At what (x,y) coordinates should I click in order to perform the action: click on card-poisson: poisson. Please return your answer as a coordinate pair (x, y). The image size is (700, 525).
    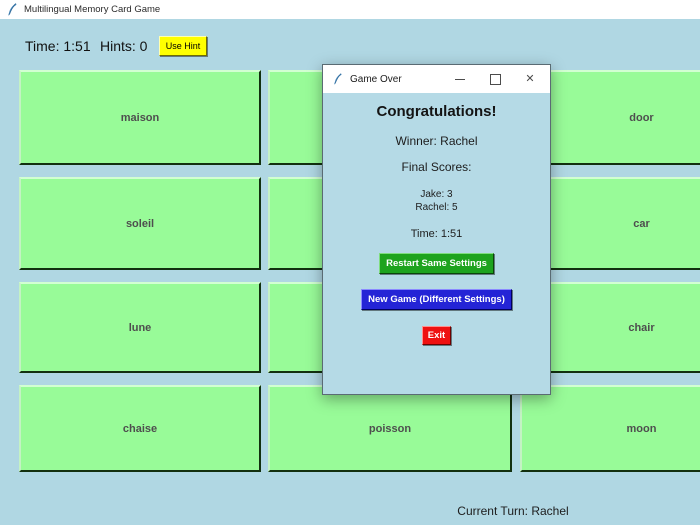
    Looking at the image, I should click on (390, 428).